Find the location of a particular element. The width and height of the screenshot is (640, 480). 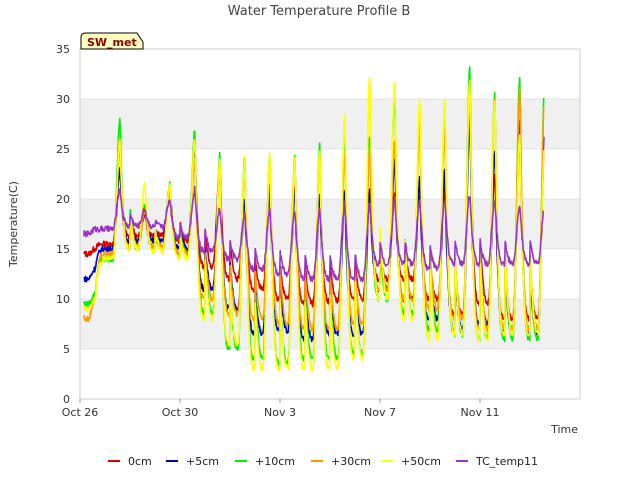

site-badge-label: SW_met is located at coordinates (112, 42).